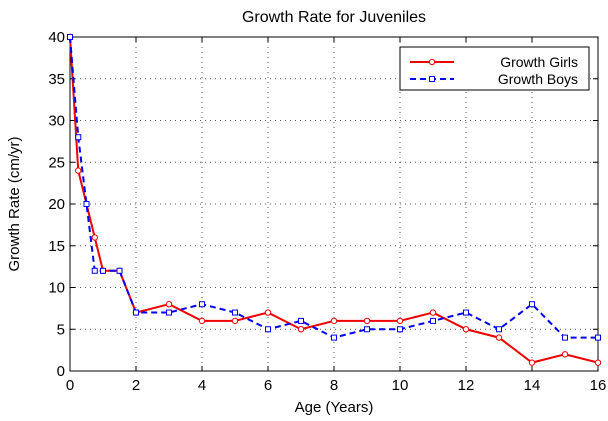 Image resolution: width=608 pixels, height=421 pixels. What do you see at coordinates (70, 385) in the screenshot?
I see `x-tick-label: 0` at bounding box center [70, 385].